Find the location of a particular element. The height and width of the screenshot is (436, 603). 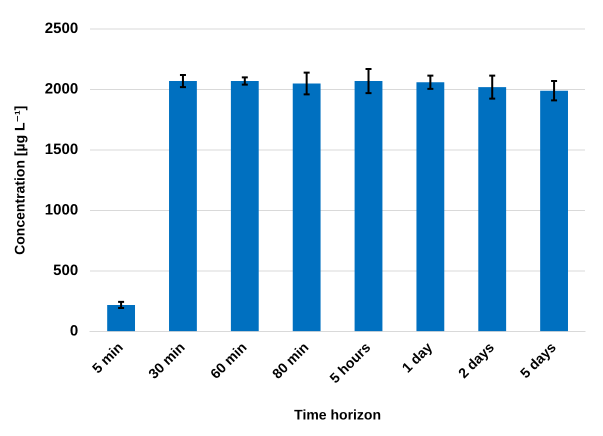

x-axis-title: Time horizon is located at coordinates (338, 414).